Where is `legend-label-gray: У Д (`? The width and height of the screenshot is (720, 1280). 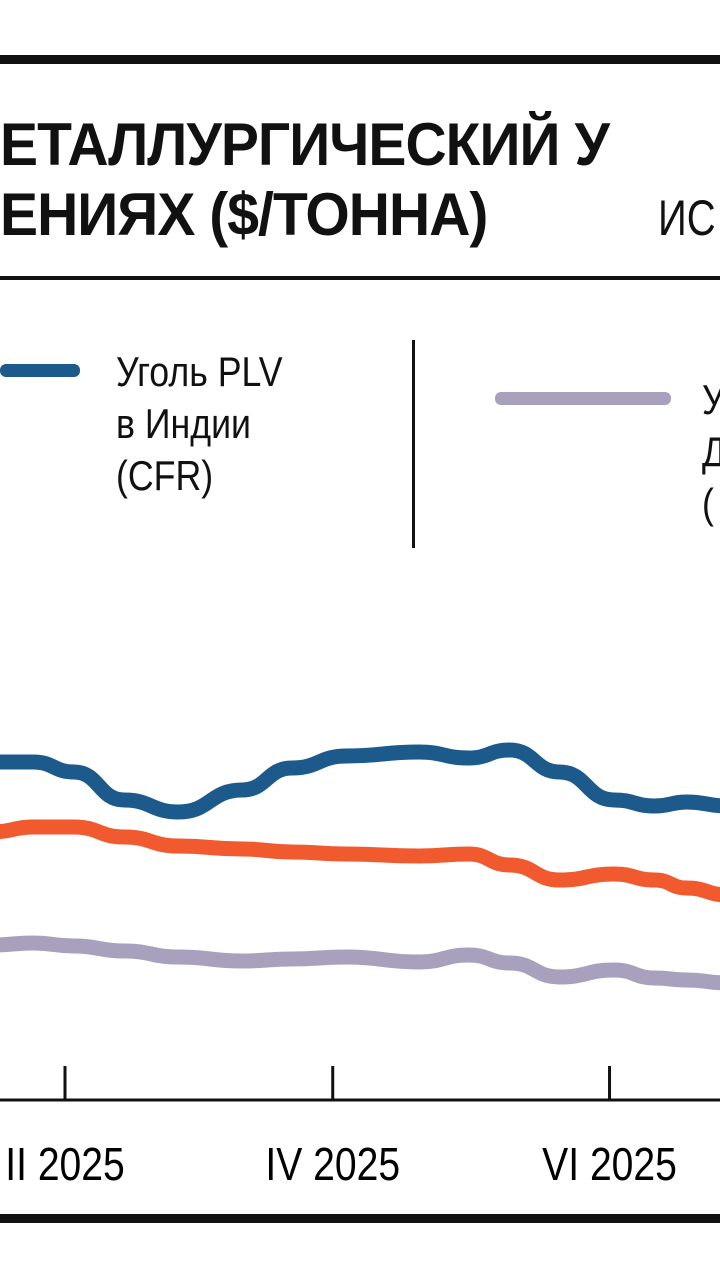 legend-label-gray: У Д ( is located at coordinates (711, 452).